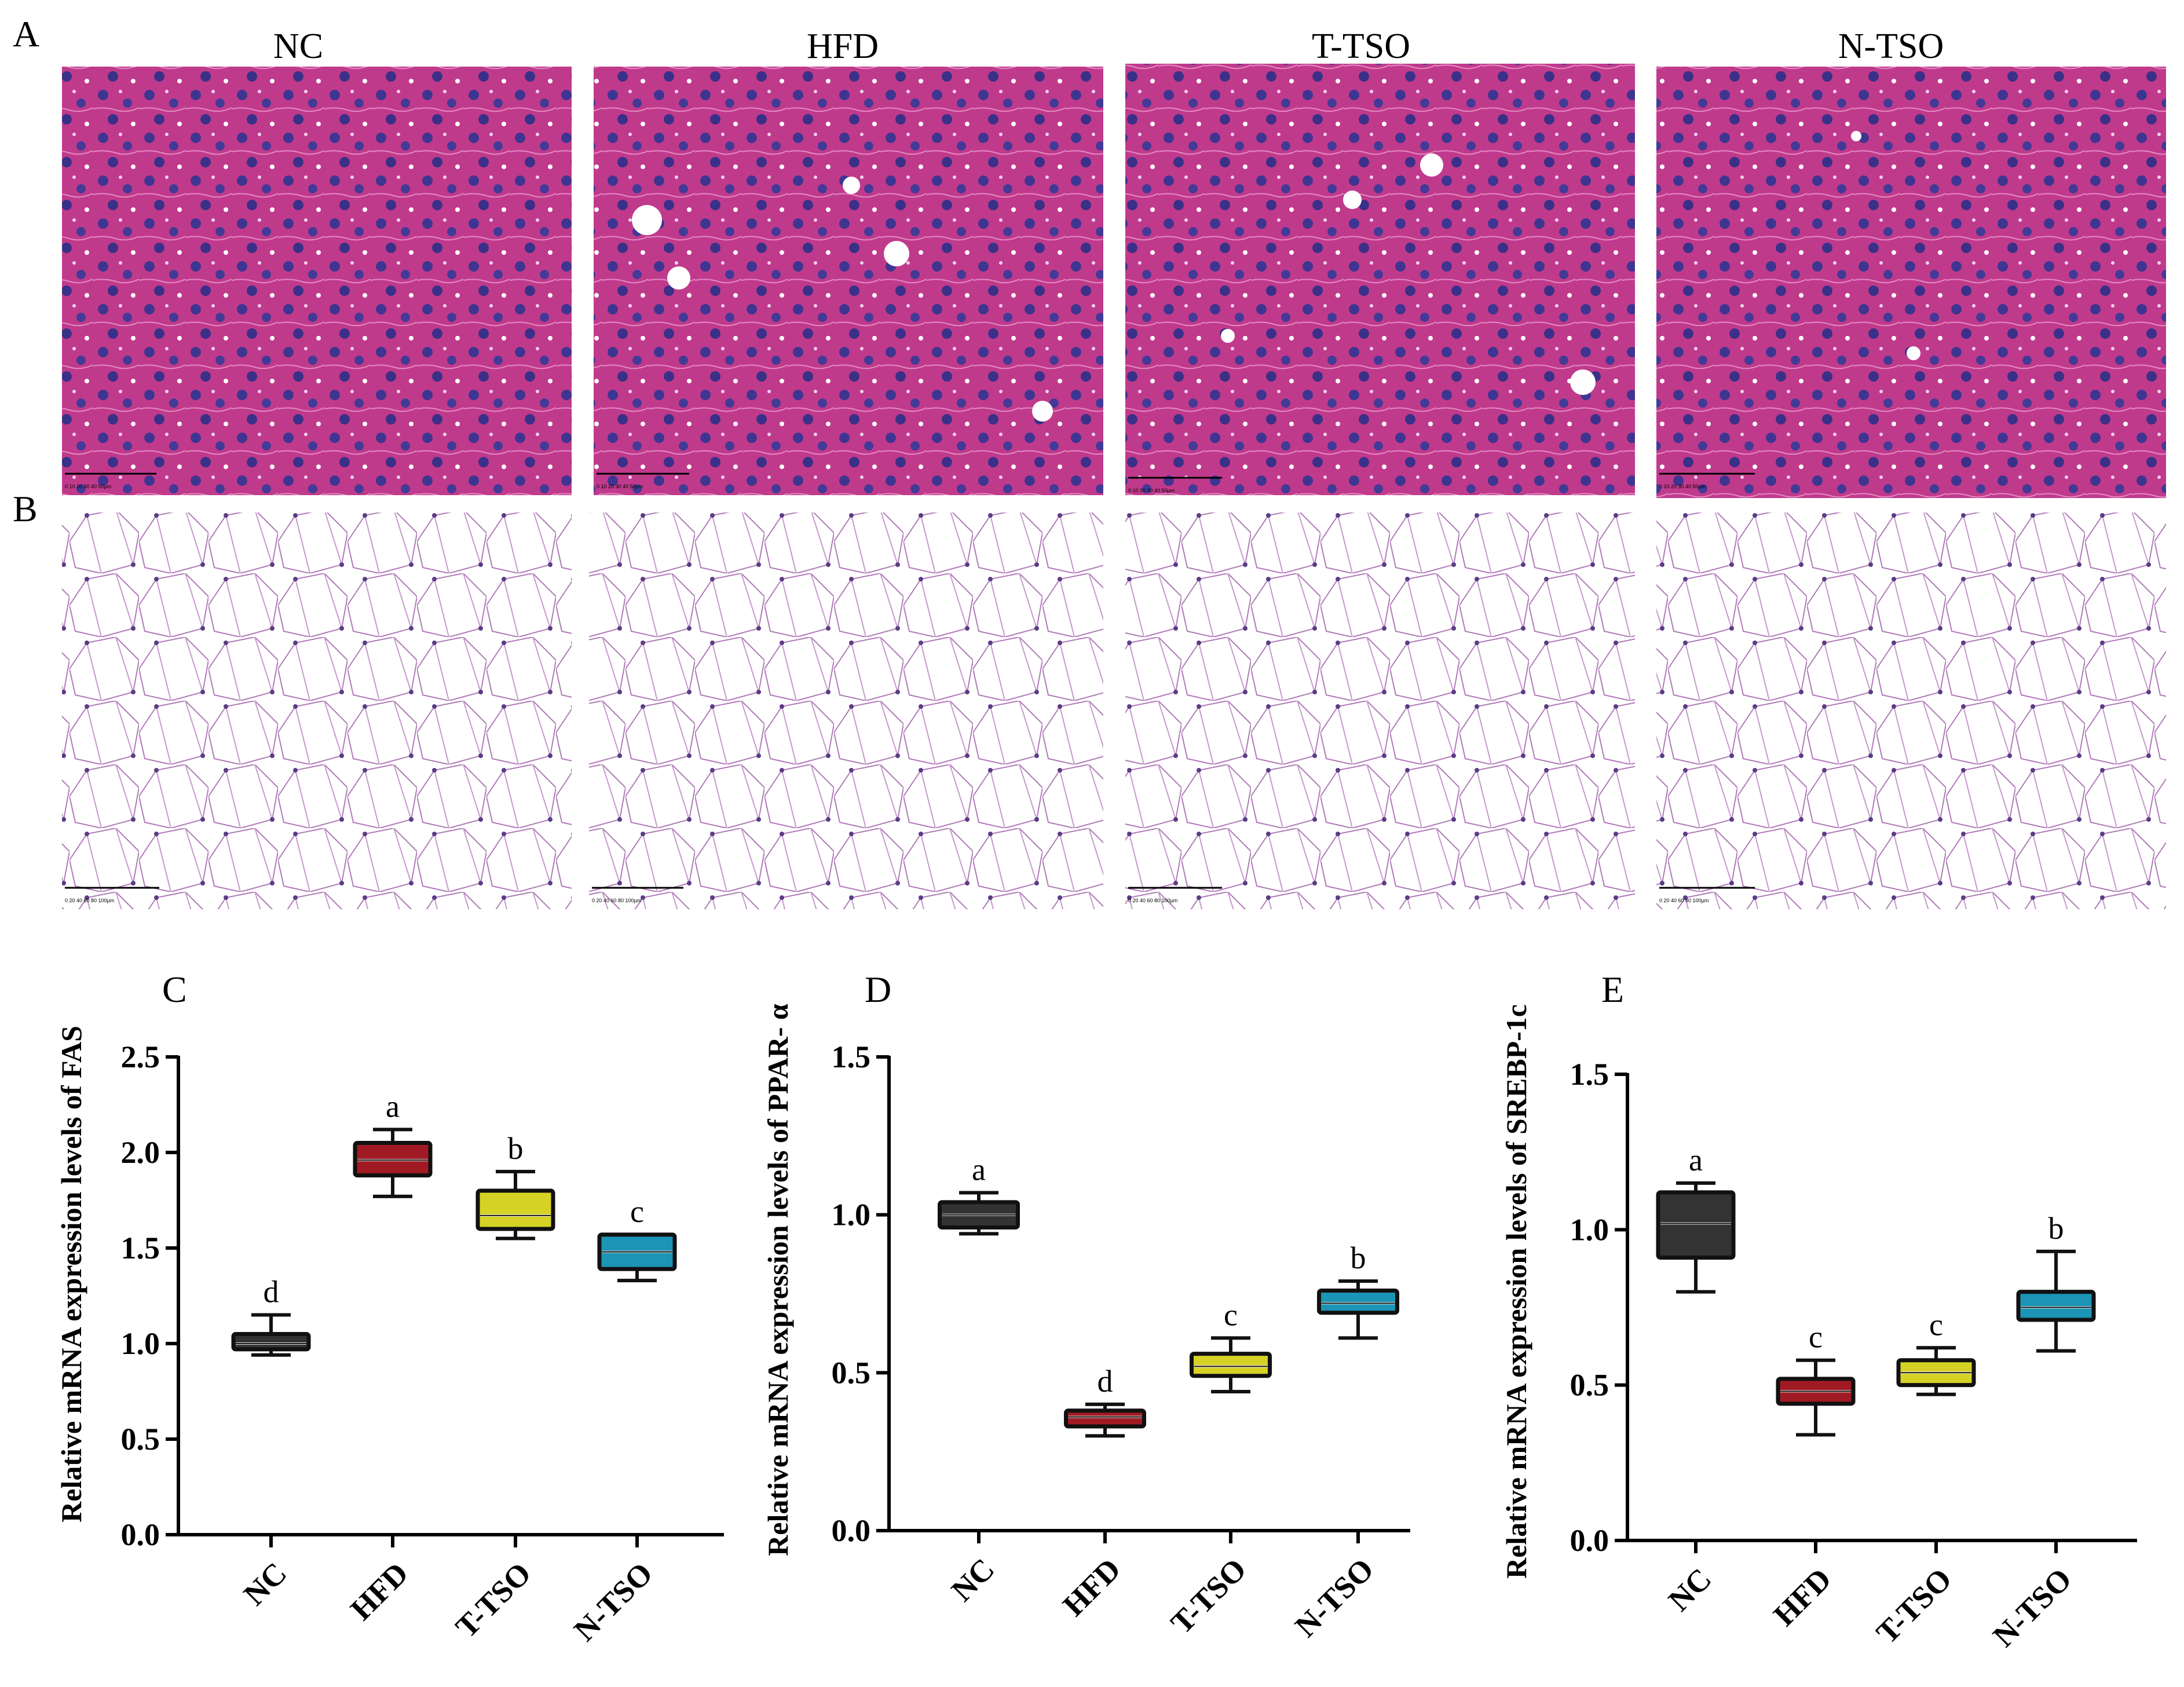 The image size is (2184, 1687). What do you see at coordinates (843, 47) in the screenshot?
I see `group-label-hfd: HFD` at bounding box center [843, 47].